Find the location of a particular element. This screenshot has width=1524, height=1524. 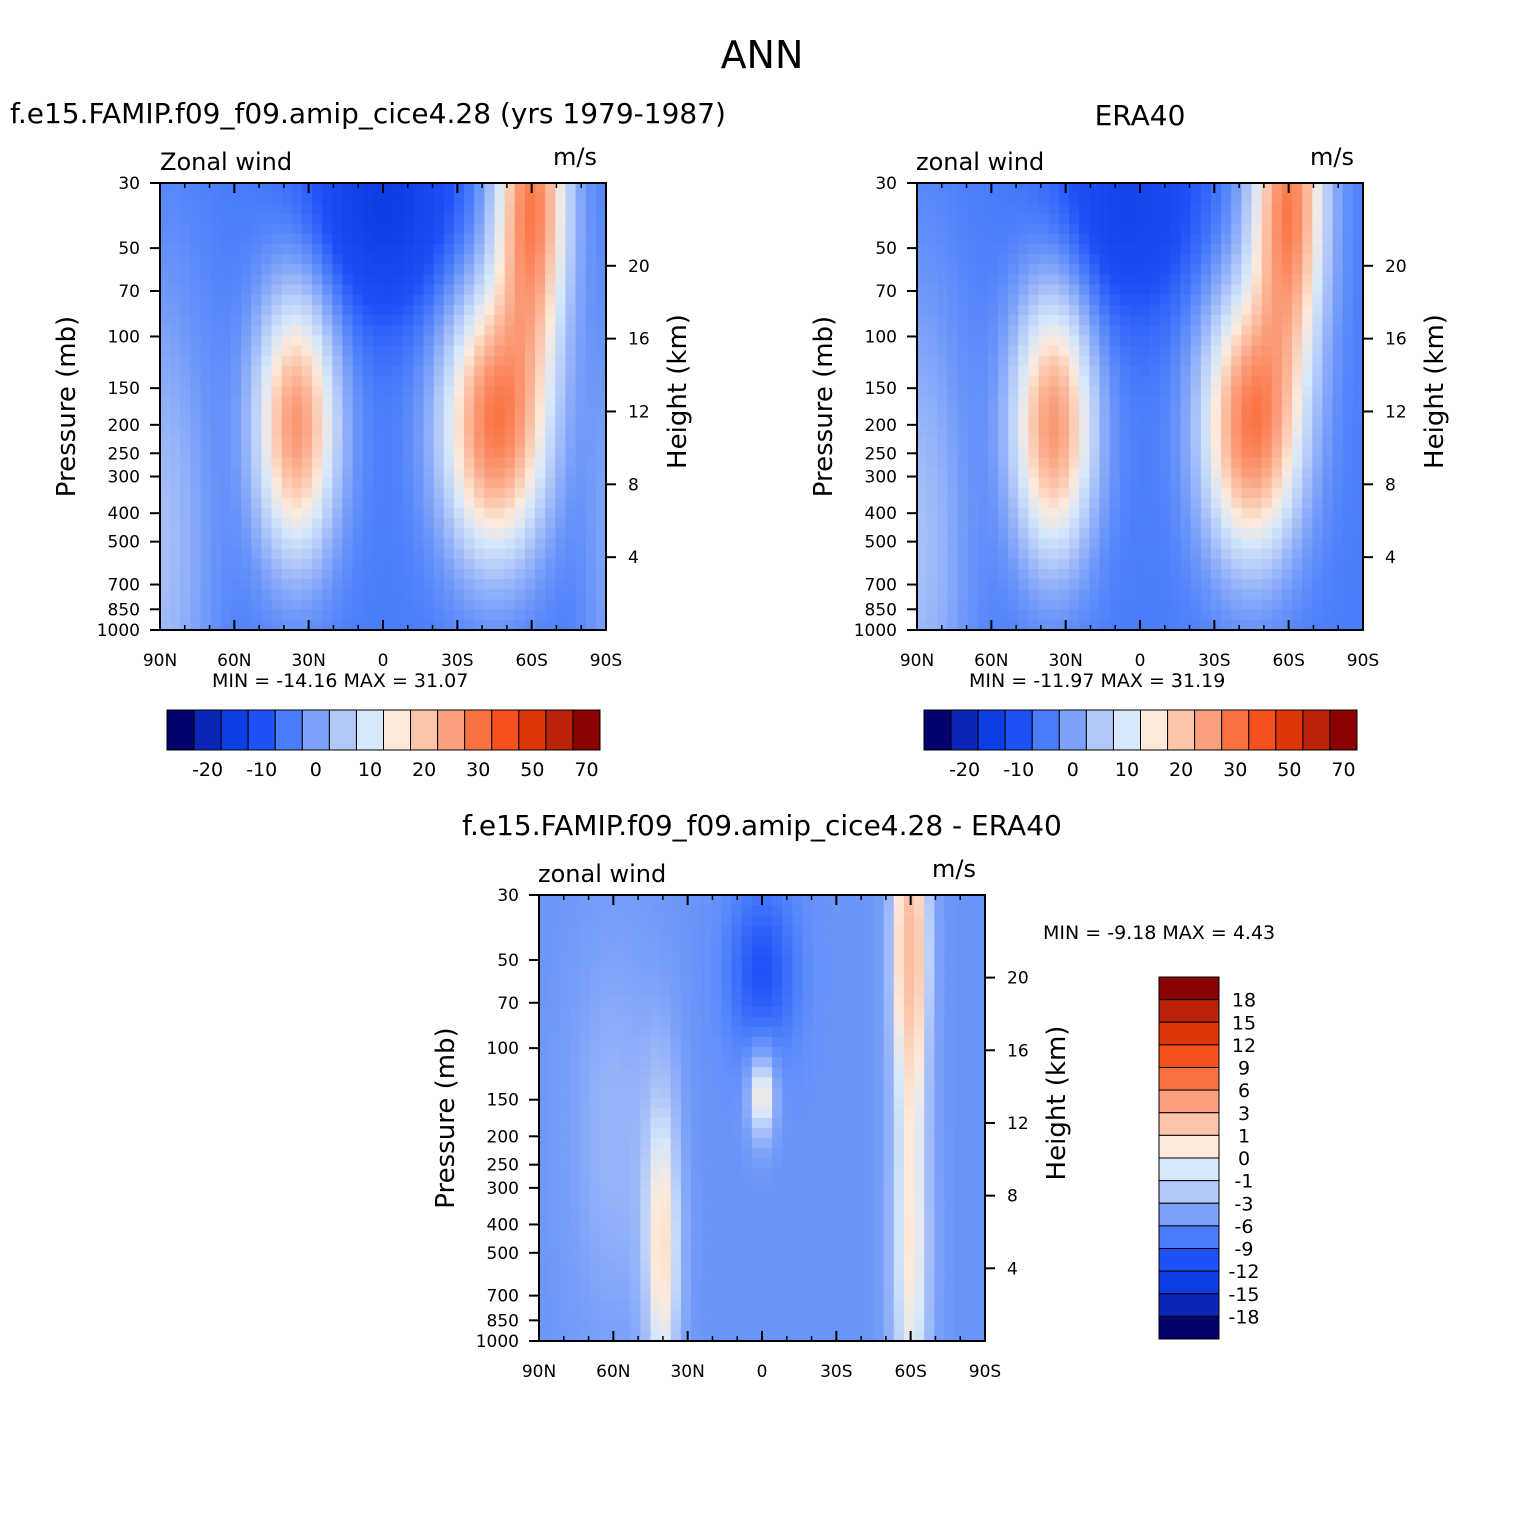

y2-tick-label: 4 is located at coordinates (633, 558).